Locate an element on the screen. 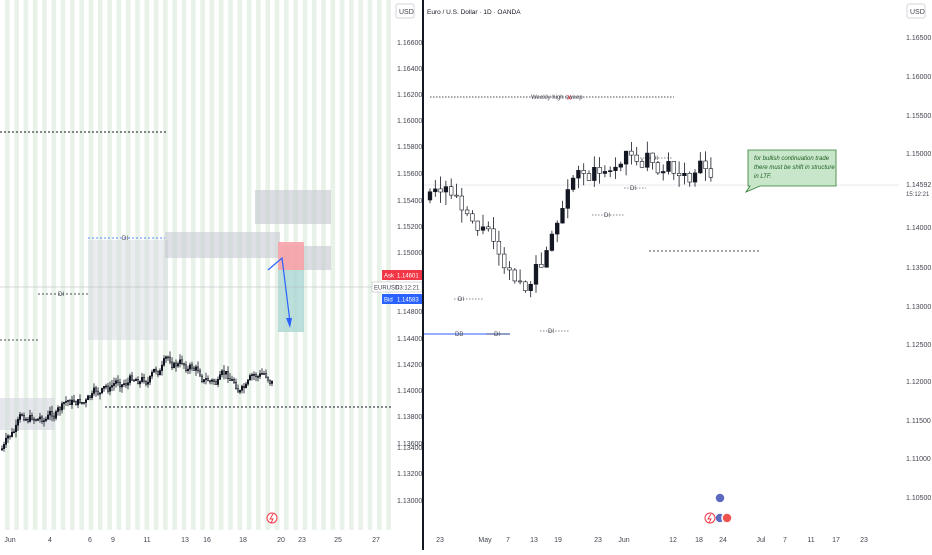  price-tick-label: 1.15000 is located at coordinates (918, 154).